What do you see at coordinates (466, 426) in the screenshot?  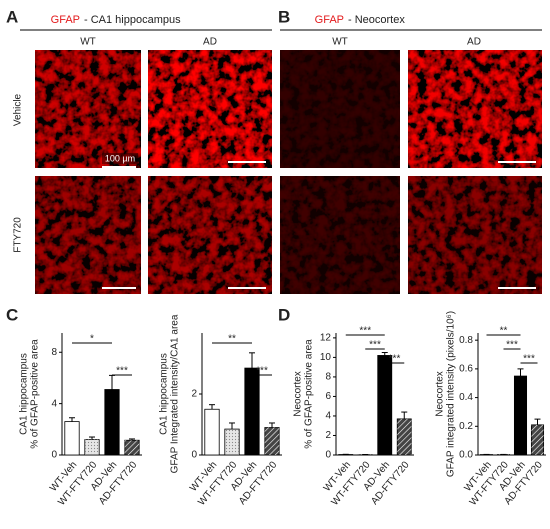 I see `y-tick-label: 0.2` at bounding box center [466, 426].